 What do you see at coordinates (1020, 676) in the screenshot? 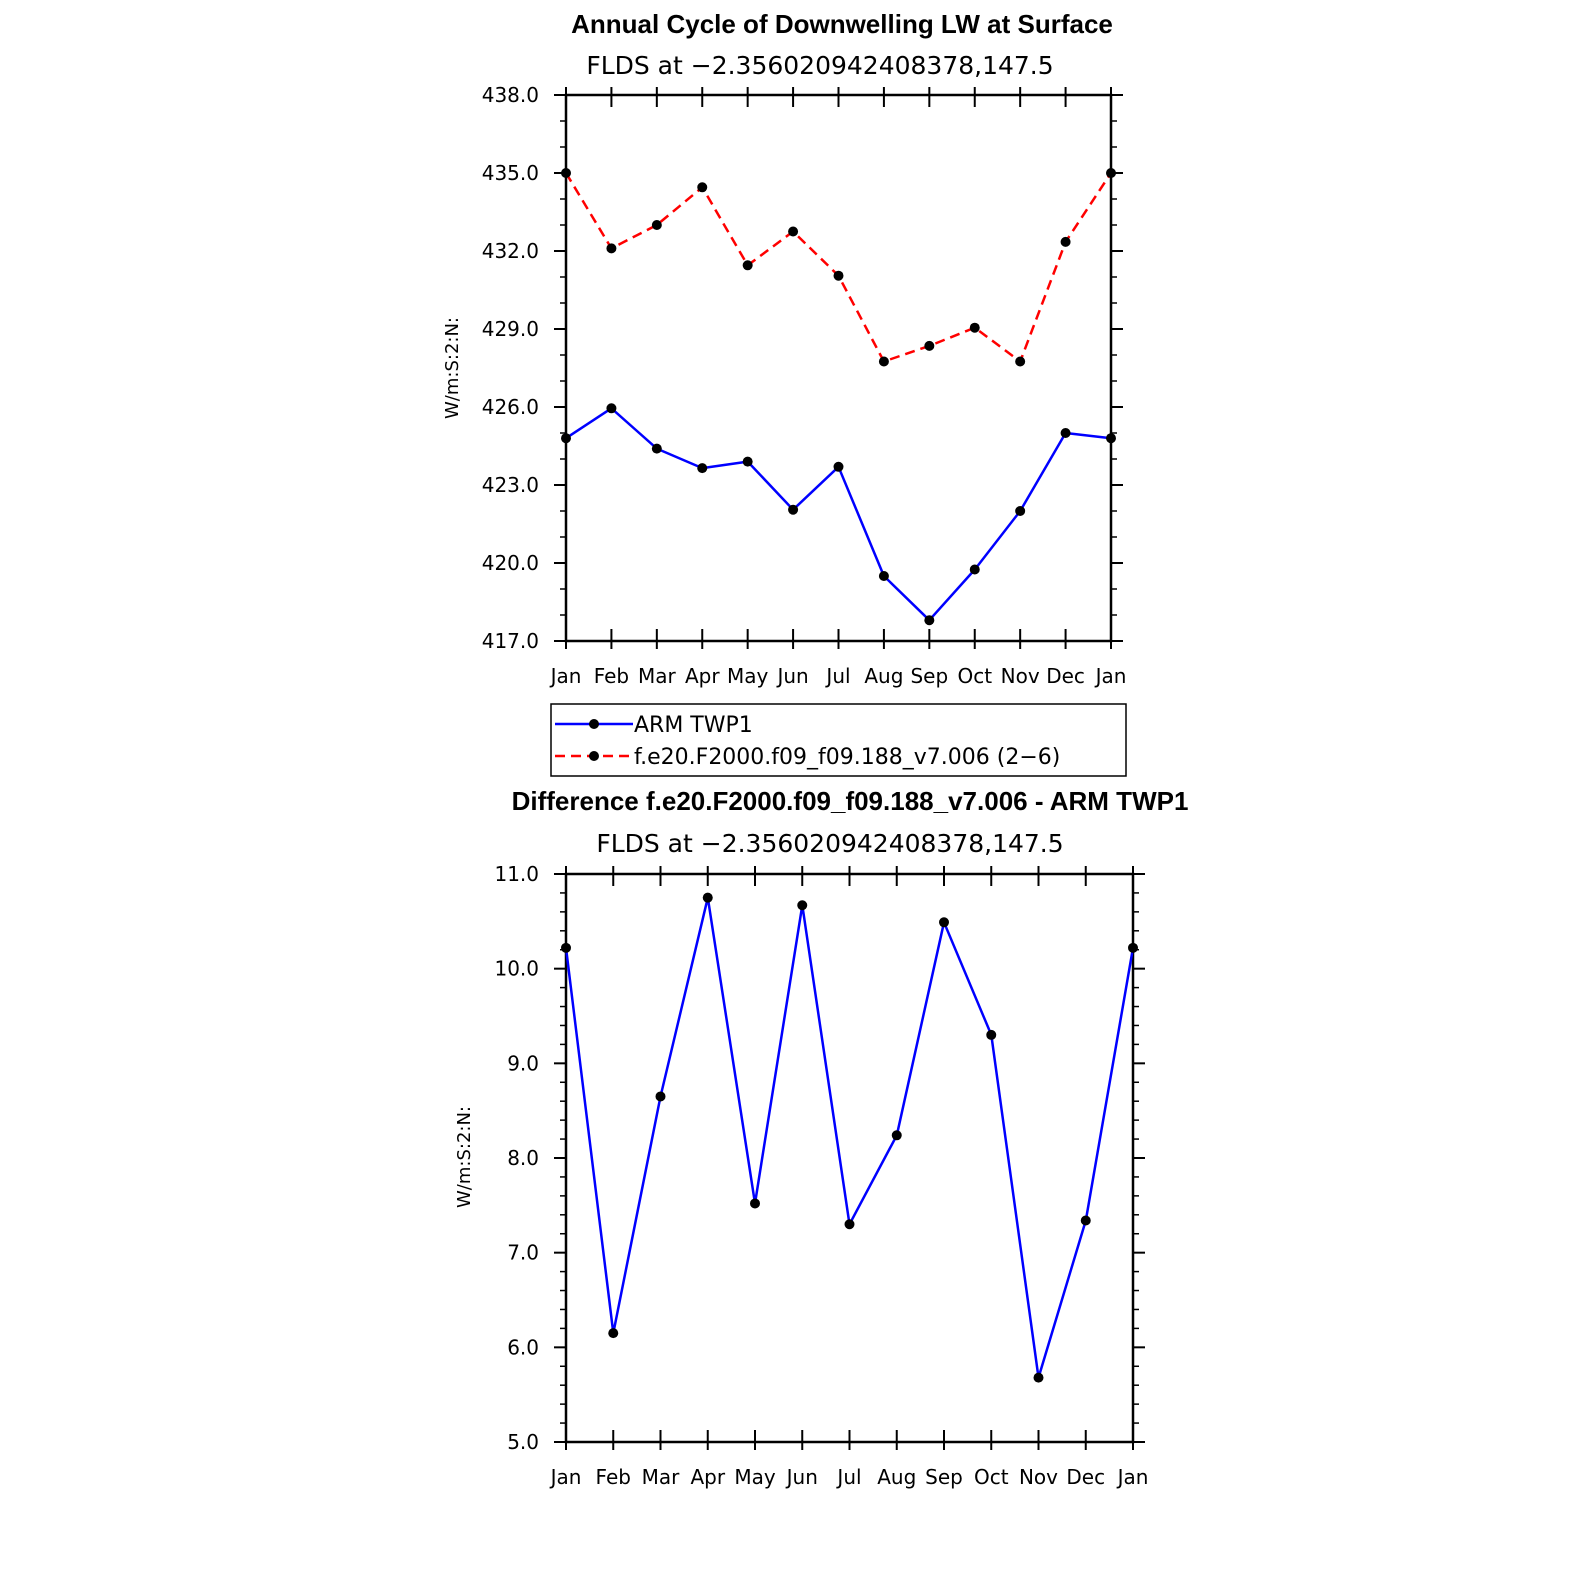
I see `top-chart-x-tick-label: Nov` at bounding box center [1020, 676].